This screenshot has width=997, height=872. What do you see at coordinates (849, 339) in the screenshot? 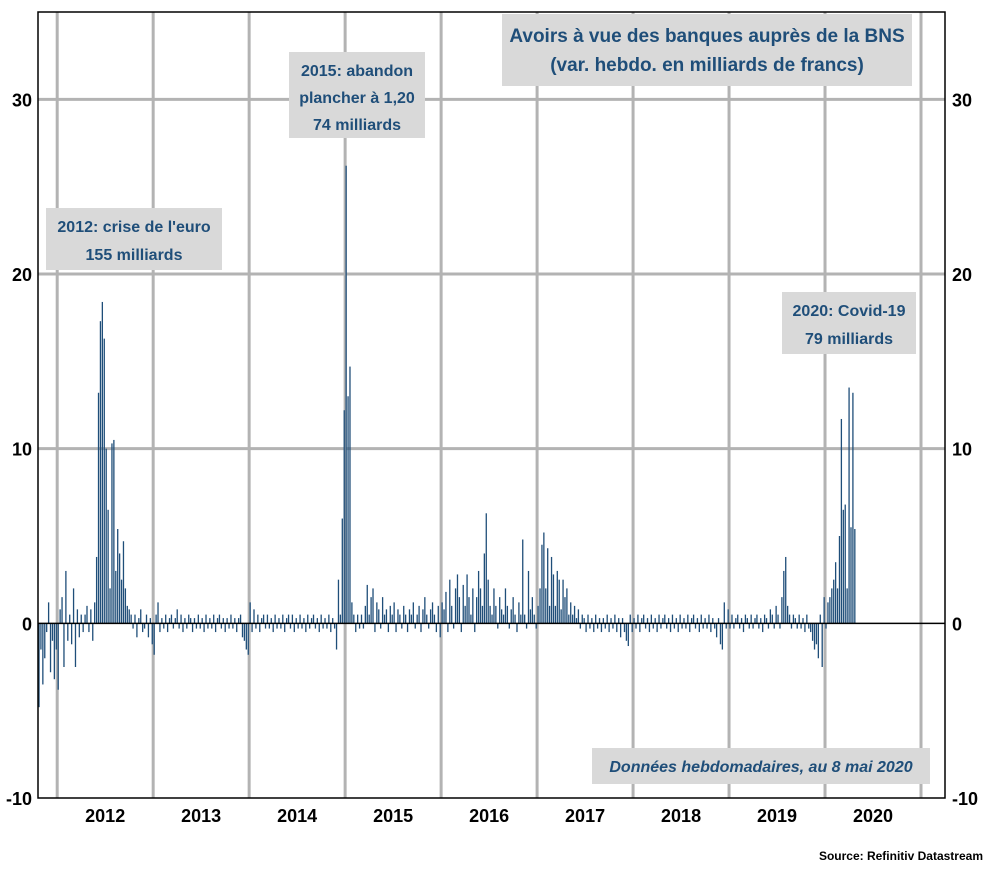
I see `annotation-text: 79 milliards` at bounding box center [849, 339].